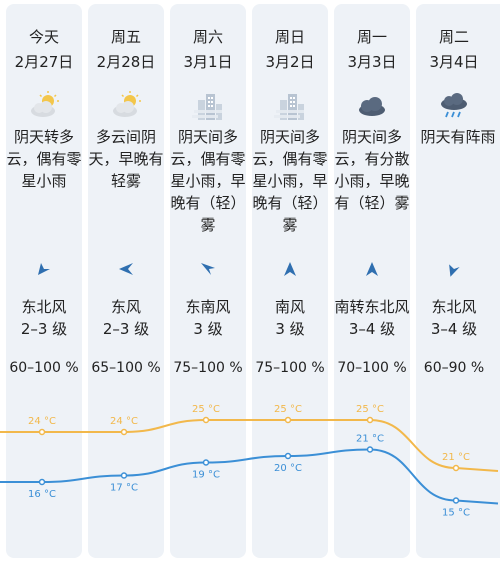 The image size is (500, 564). What do you see at coordinates (372, 106) in the screenshot?
I see `dark-cloud-icon` at bounding box center [372, 106].